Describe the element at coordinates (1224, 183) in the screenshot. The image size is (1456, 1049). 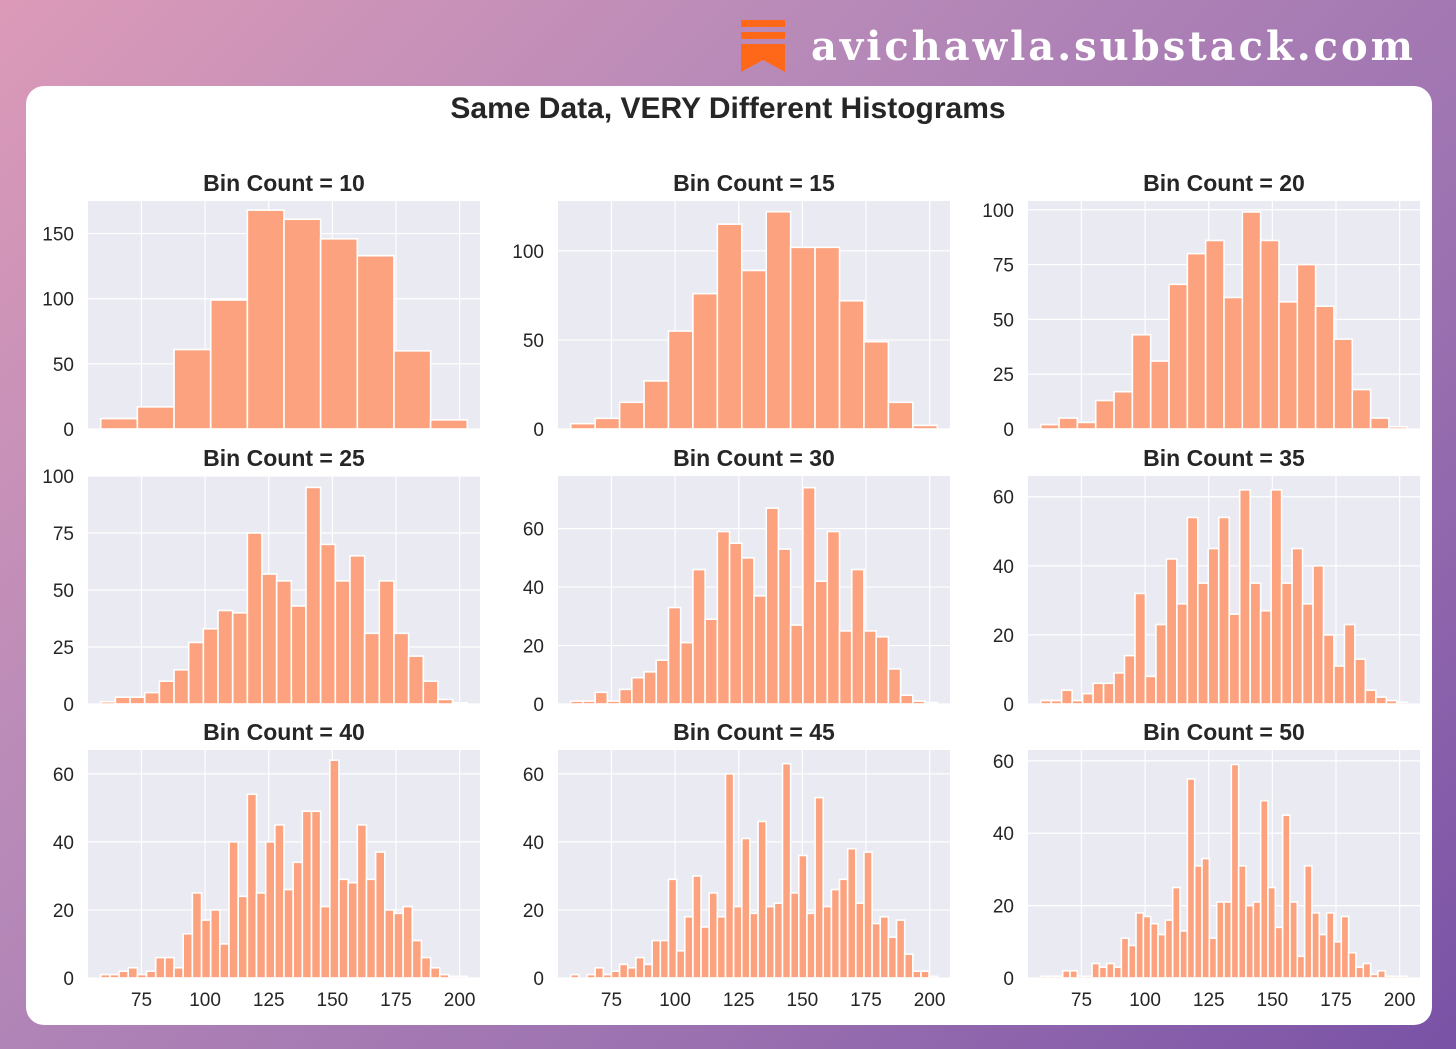
I see `subplot-title: Bin Count = 20` at that location.